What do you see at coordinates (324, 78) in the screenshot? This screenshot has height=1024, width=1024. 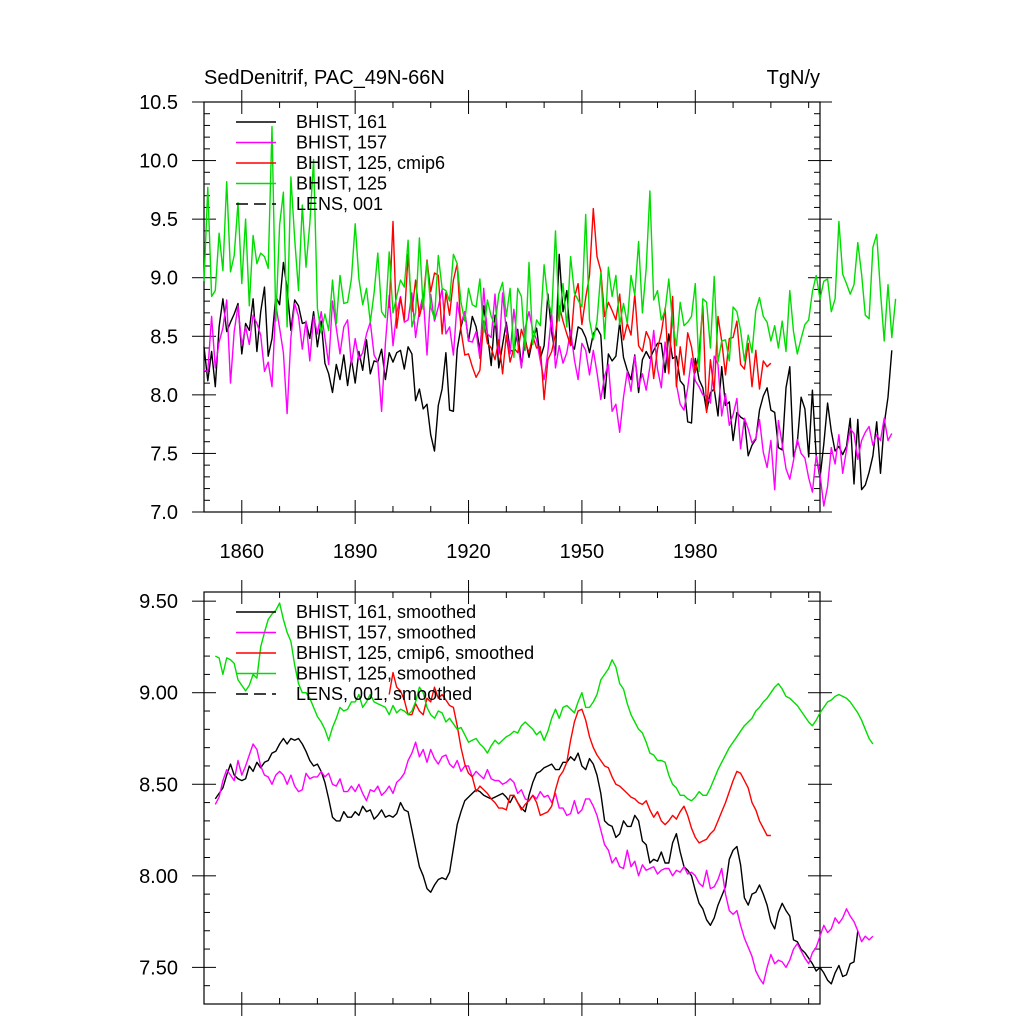 I see `top-title: SedDenitrif, PAC_49N-66N` at bounding box center [324, 78].